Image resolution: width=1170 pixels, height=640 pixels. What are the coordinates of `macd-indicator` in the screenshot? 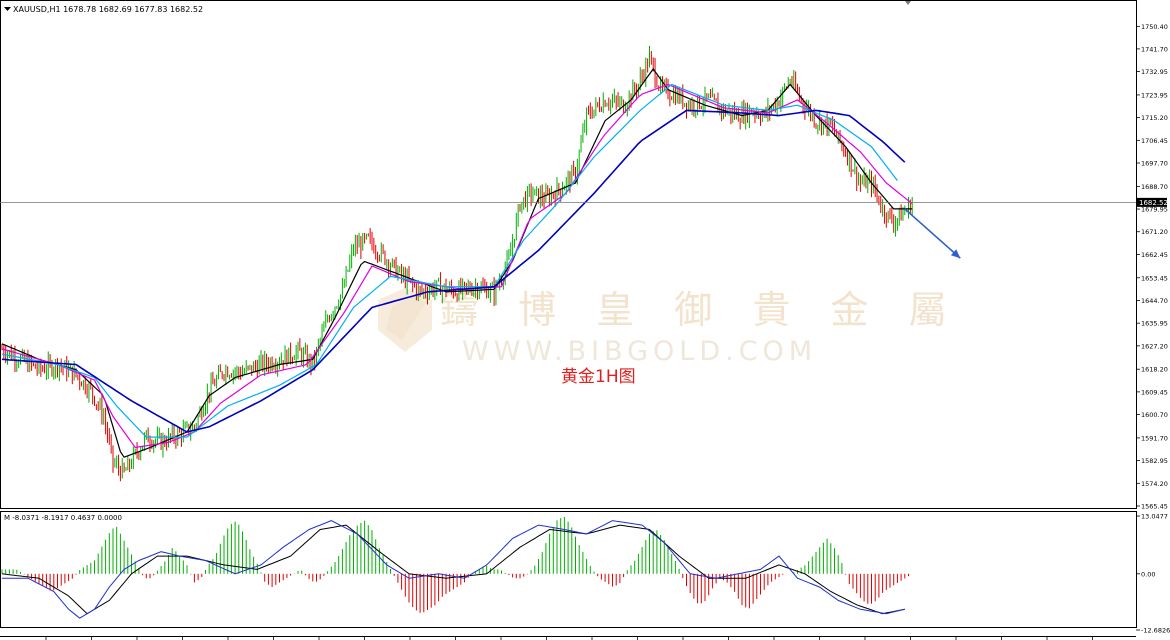 It's located at (455, 568).